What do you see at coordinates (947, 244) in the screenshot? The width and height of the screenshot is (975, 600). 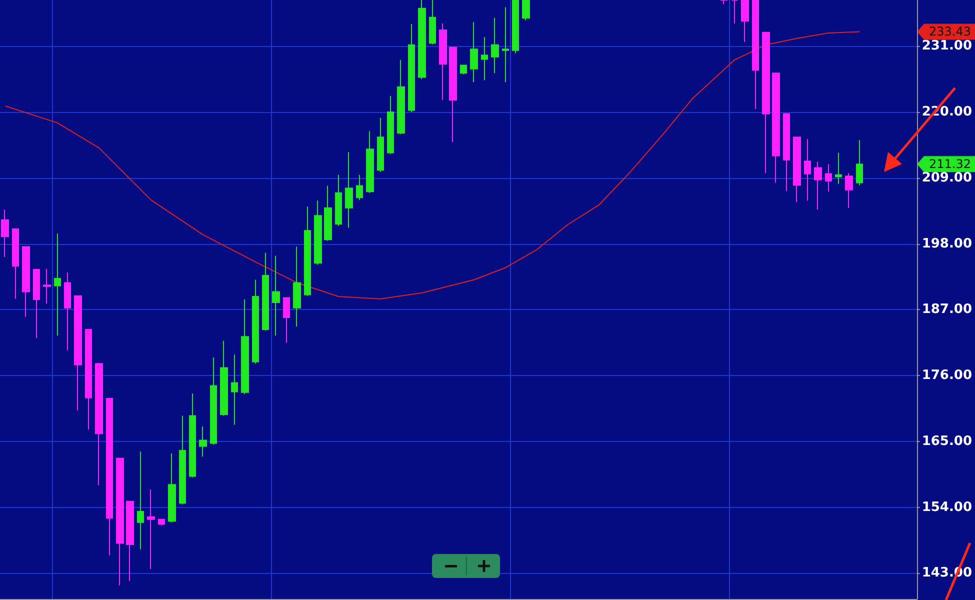 I see `y-tick-label: 198.00` at bounding box center [947, 244].